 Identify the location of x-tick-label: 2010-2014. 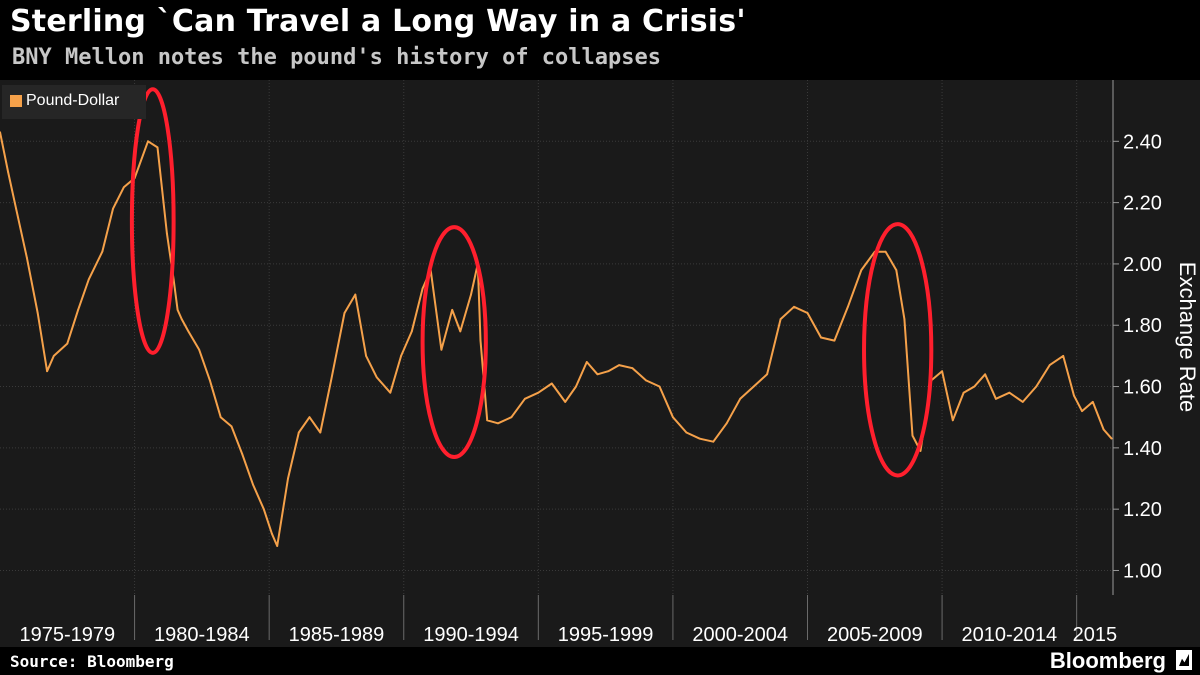
(1010, 635).